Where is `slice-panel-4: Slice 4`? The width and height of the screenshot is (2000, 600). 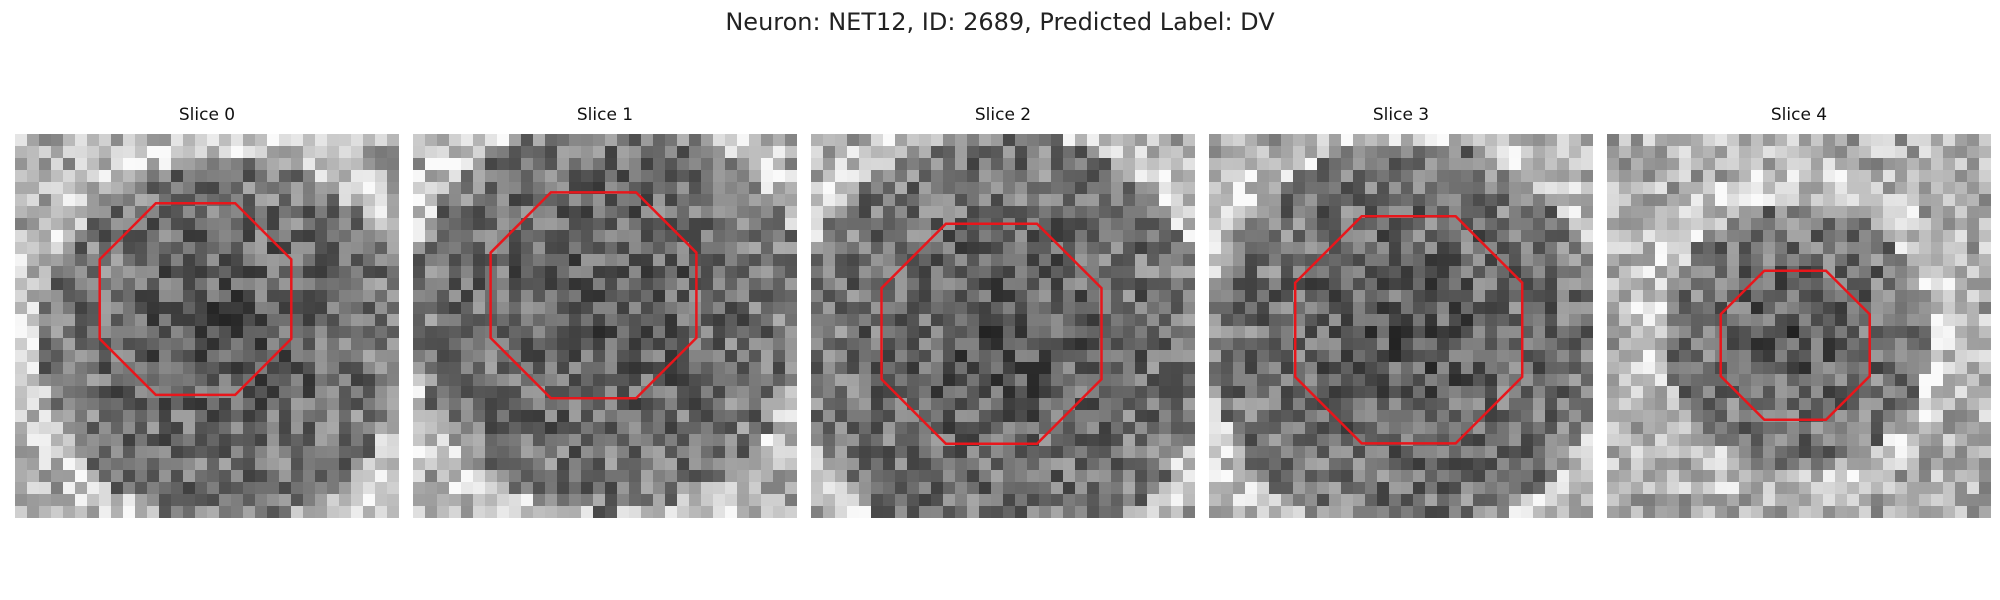 slice-panel-4: Slice 4 is located at coordinates (1799, 309).